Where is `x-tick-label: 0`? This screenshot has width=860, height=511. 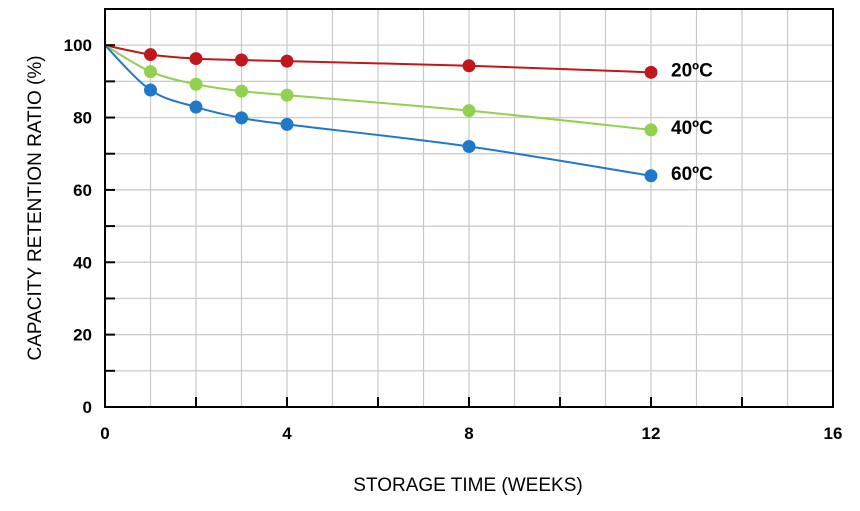 x-tick-label: 0 is located at coordinates (104, 433).